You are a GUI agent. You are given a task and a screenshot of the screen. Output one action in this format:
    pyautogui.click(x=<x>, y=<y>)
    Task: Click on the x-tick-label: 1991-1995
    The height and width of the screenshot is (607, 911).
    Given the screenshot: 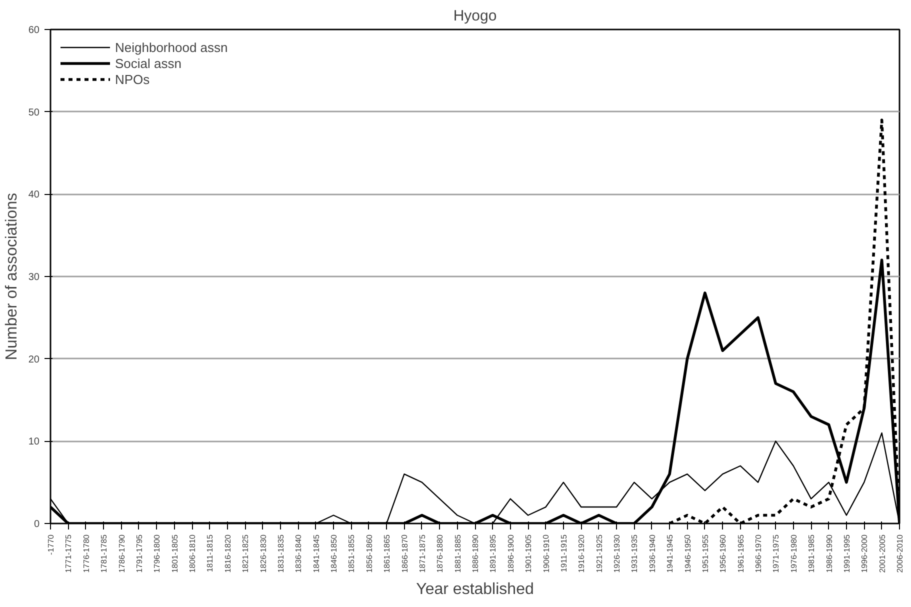 What is the action you would take?
    pyautogui.click(x=847, y=553)
    